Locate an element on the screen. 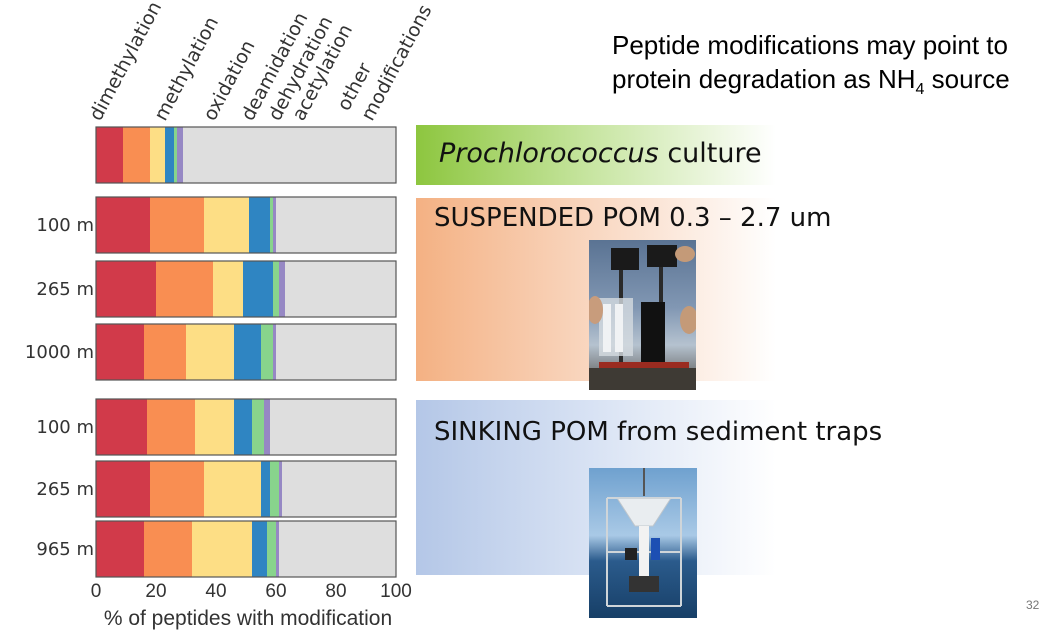 The height and width of the screenshot is (632, 1063). culture-band-label-italic: Prochlorococcus is located at coordinates (549, 153).